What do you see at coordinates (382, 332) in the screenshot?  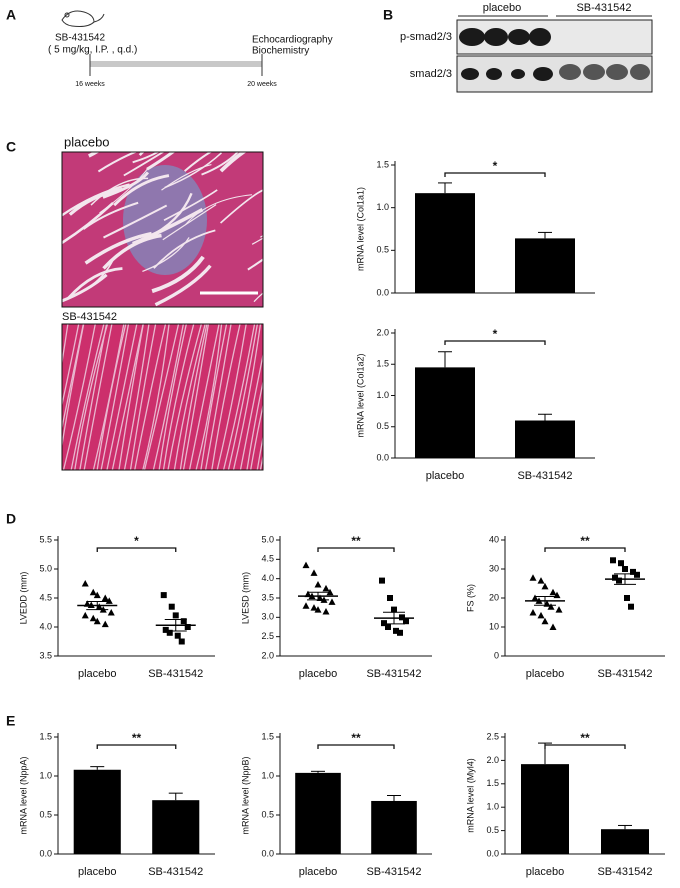 I see `y-tick-label: 2.0` at bounding box center [382, 332].